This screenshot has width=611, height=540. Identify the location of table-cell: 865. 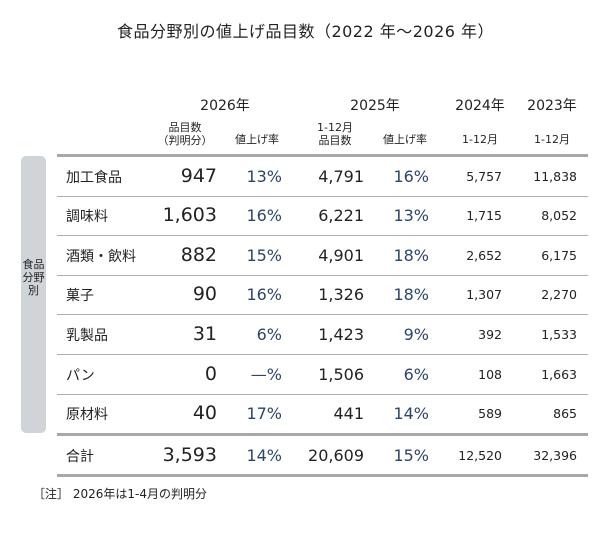
(565, 413).